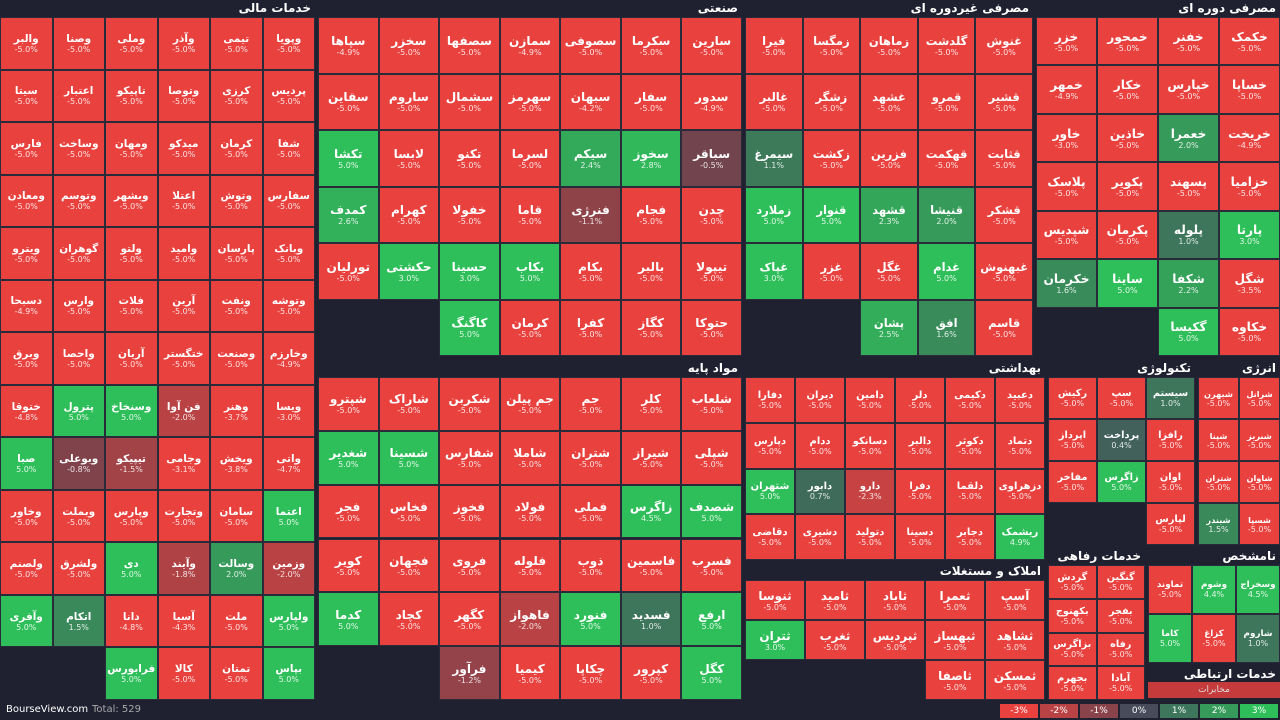 The height and width of the screenshot is (720, 1280). What do you see at coordinates (469, 453) in the screenshot?
I see `stock-name: شفارس` at bounding box center [469, 453].